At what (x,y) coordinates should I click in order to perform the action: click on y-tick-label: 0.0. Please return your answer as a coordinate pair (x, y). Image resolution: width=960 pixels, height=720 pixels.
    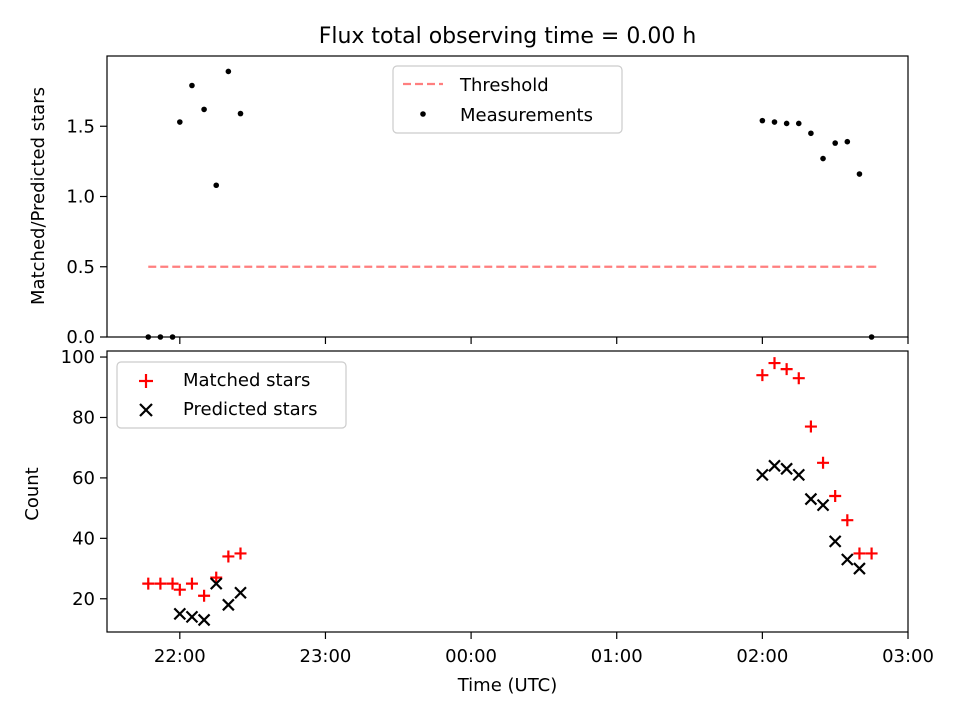
    Looking at the image, I should click on (80, 337).